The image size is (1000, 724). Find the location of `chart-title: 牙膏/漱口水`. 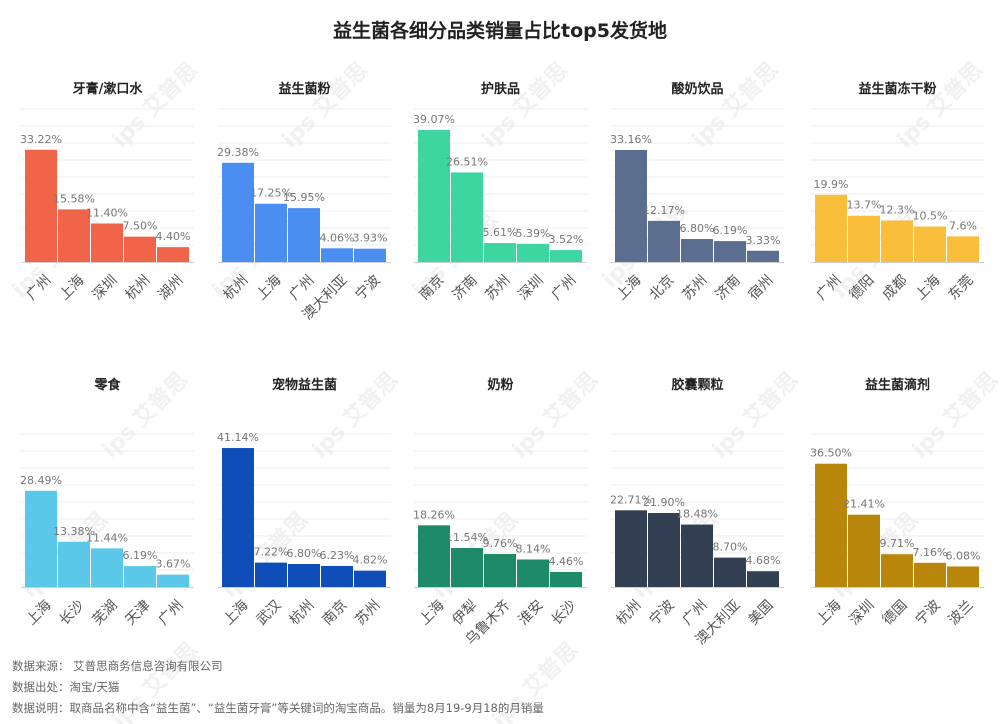

chart-title: 牙膏/漱口水 is located at coordinates (108, 89).